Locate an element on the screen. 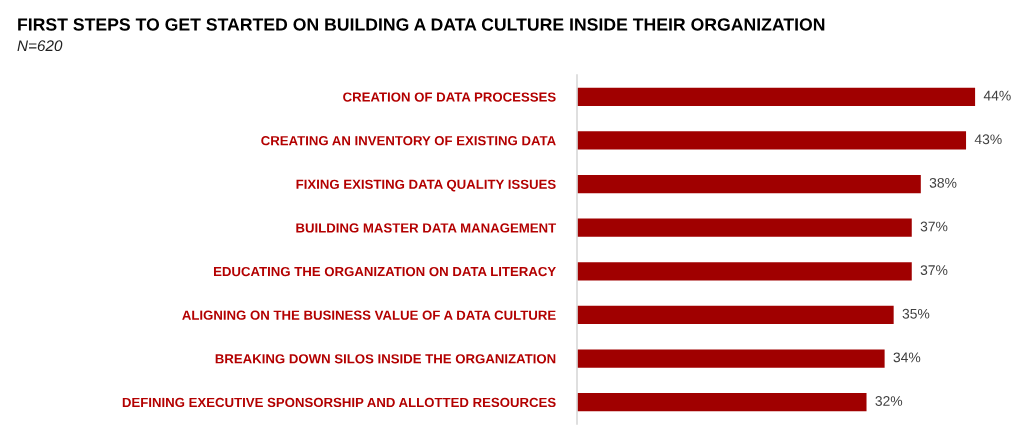  y-tick-label: ALIGNING ON THE BUSINESS VALUE OF A DATA CULTURE is located at coordinates (369, 315).